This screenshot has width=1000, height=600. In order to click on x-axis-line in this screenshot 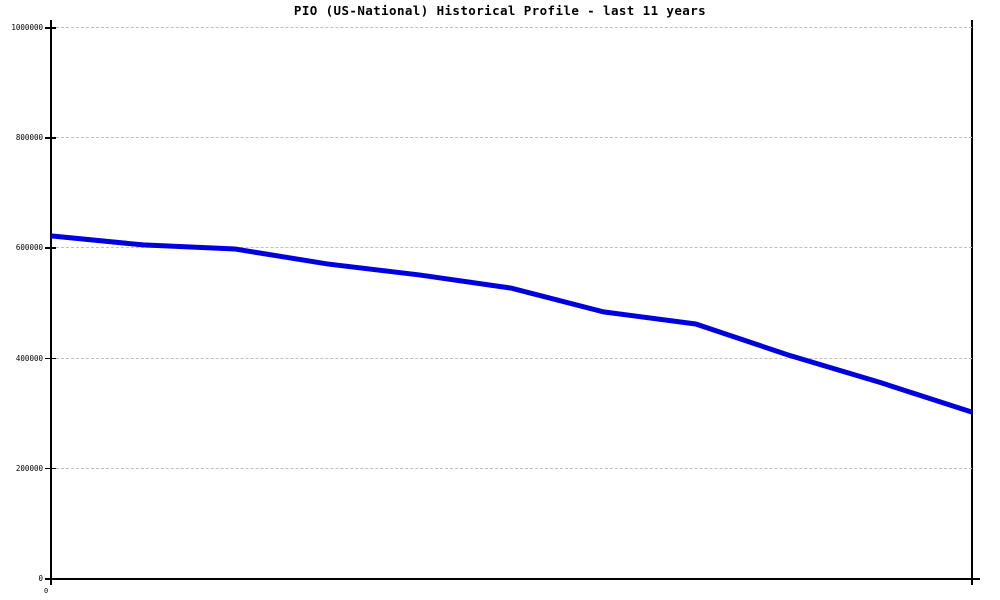, I will do `click(515, 579)`.